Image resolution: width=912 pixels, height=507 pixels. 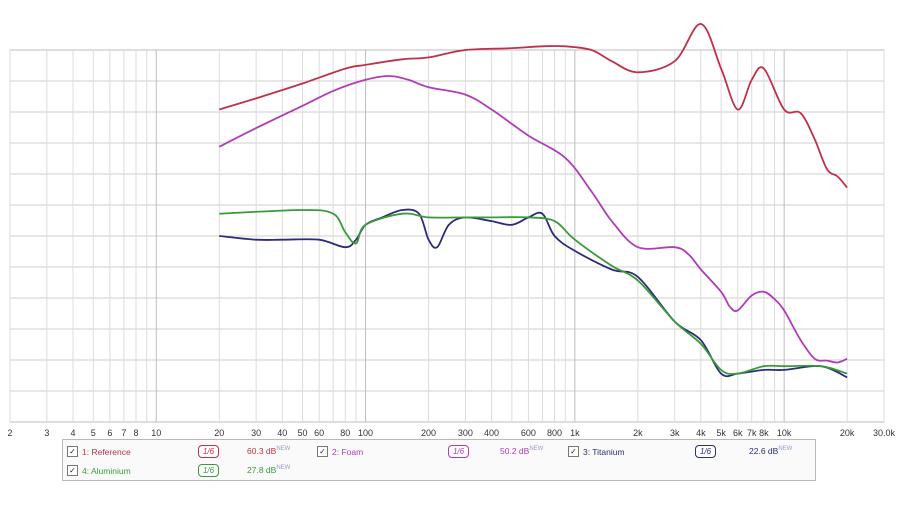 I want to click on x-tick-label: 60, so click(x=319, y=433).